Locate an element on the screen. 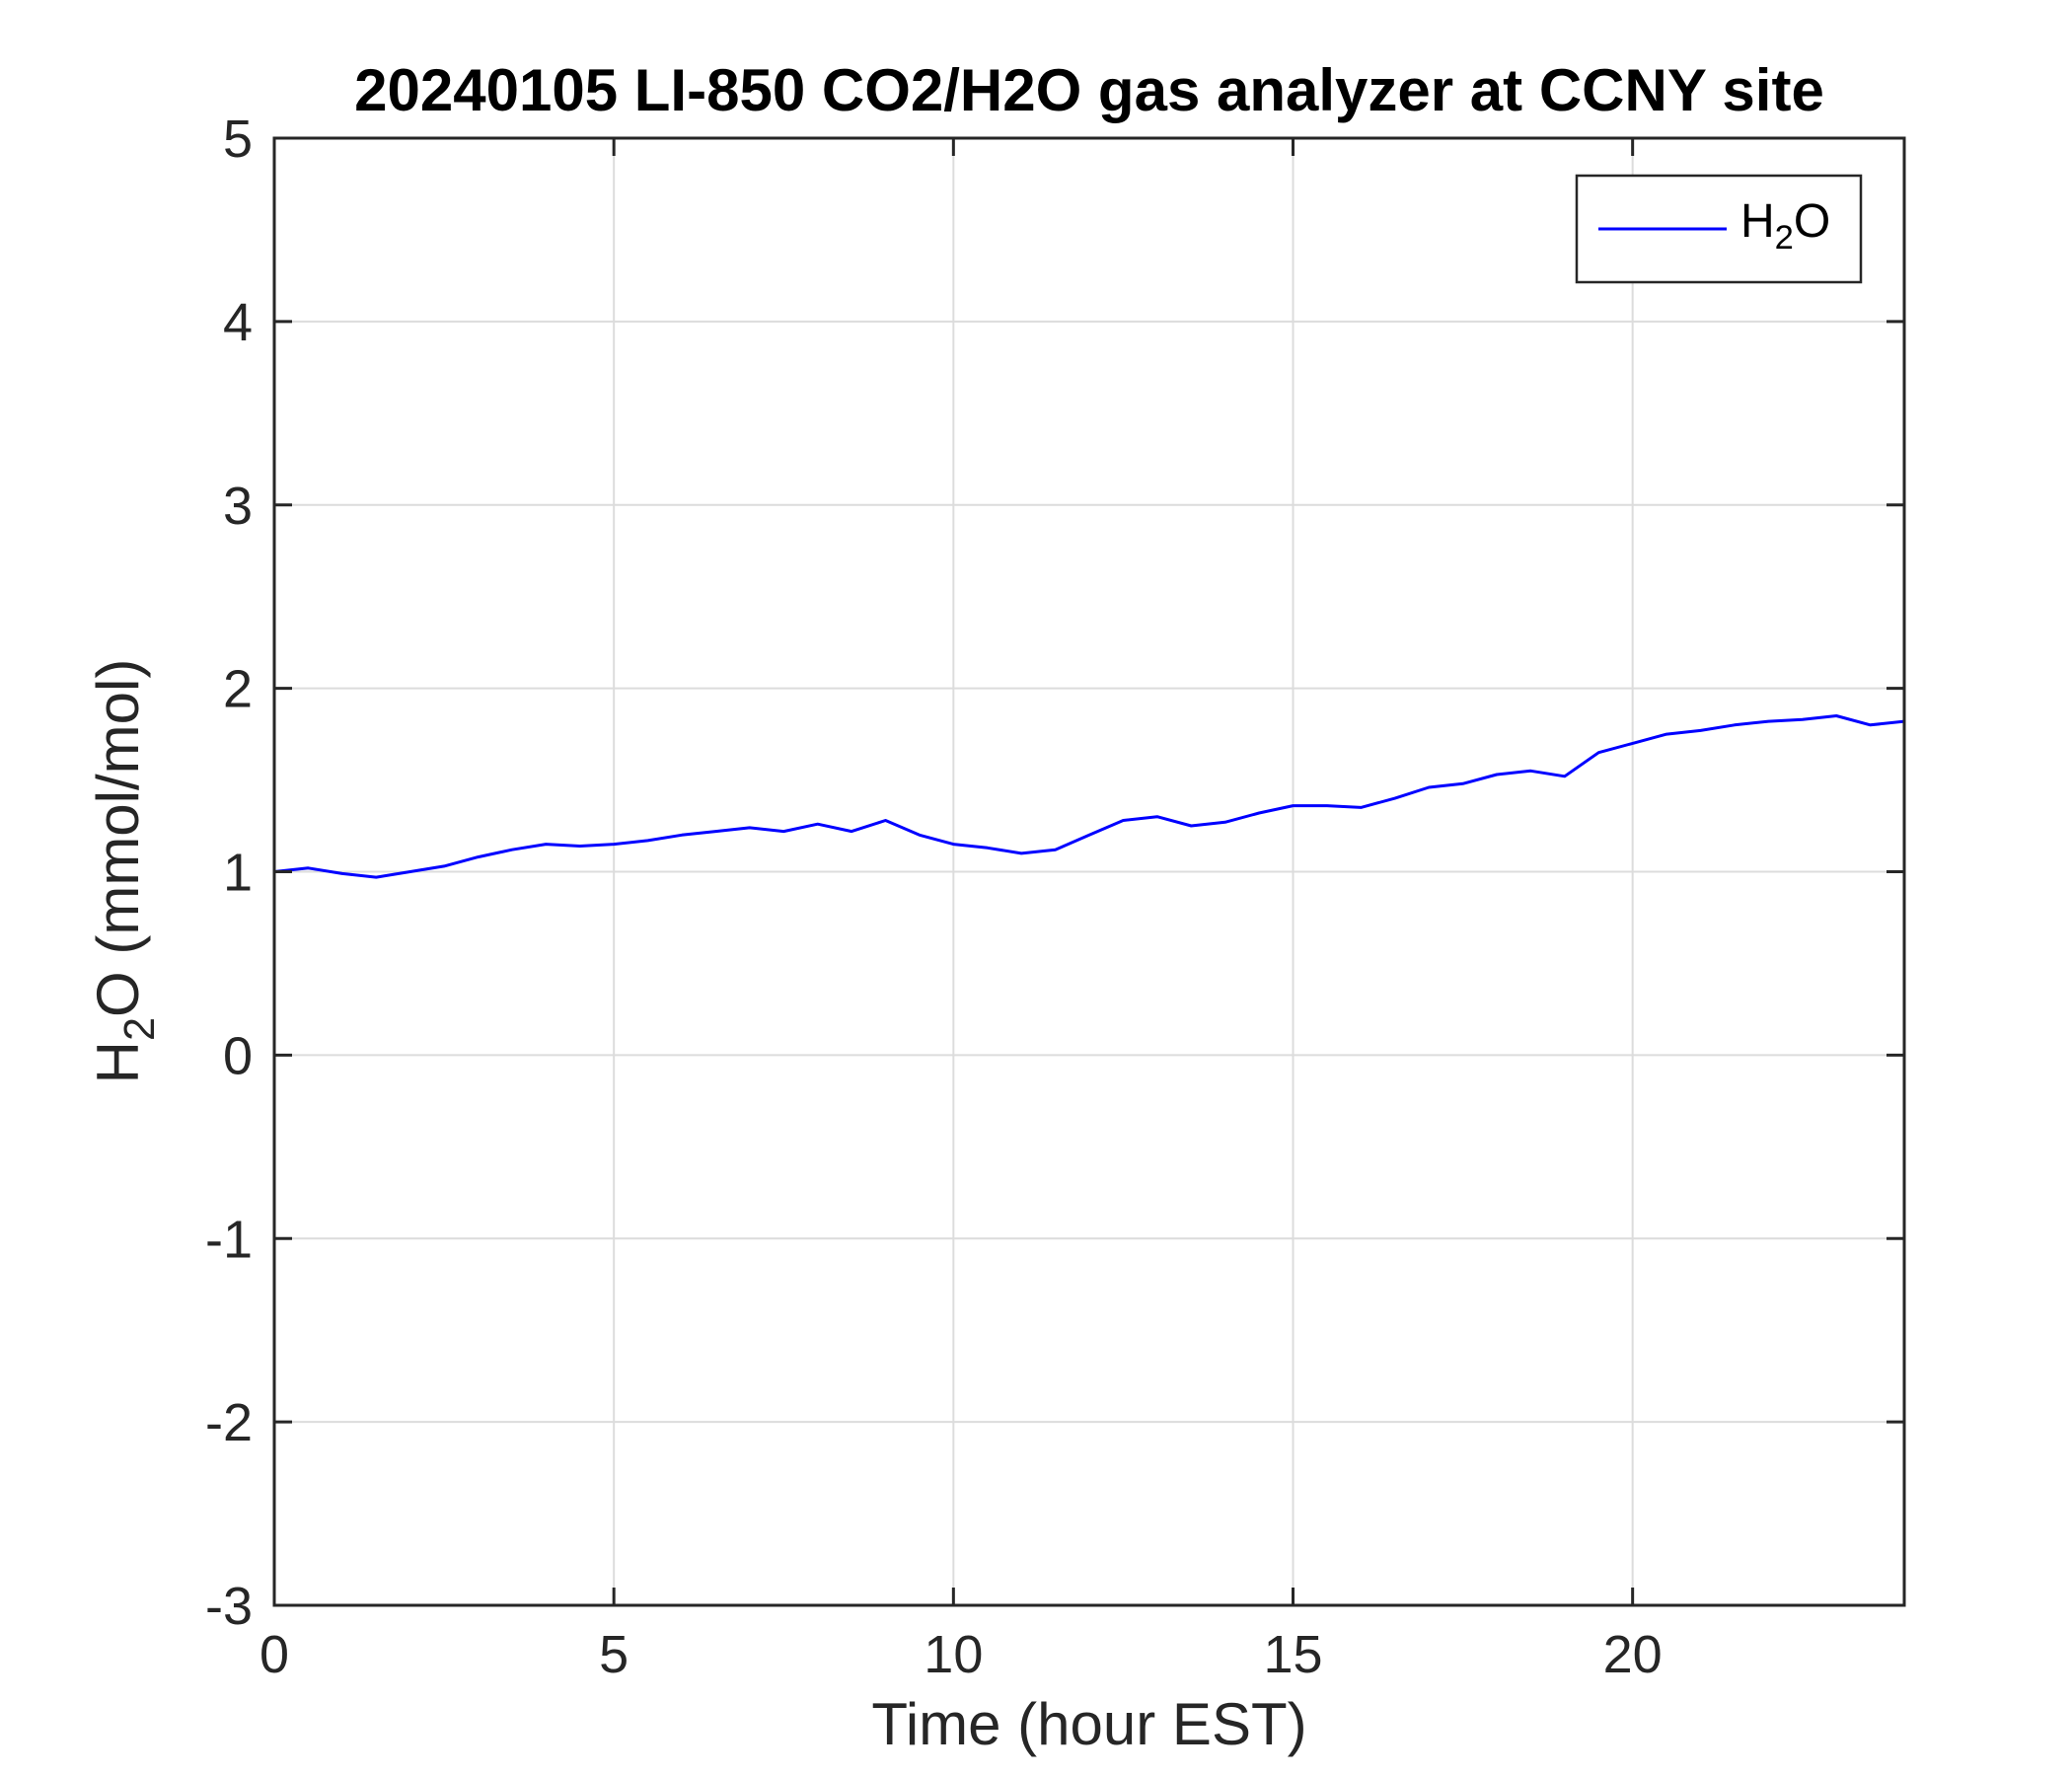  y-tick-label: 0 is located at coordinates (238, 1055).